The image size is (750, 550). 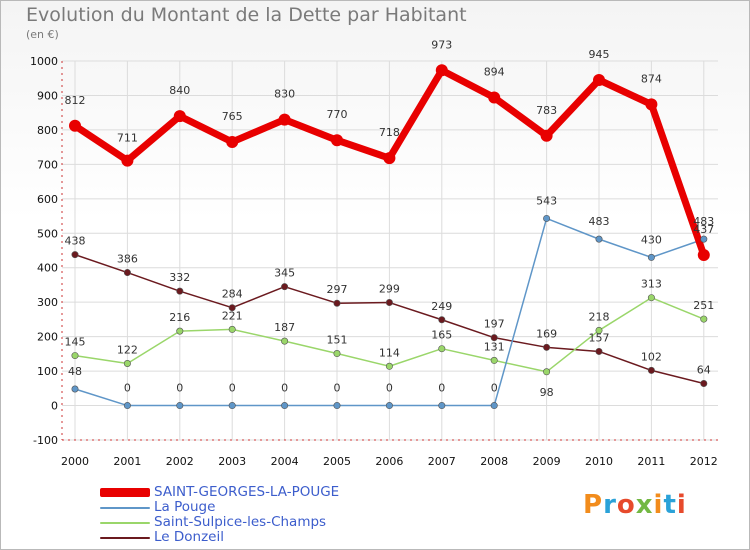 What do you see at coordinates (703, 305) in the screenshot?
I see `data-label: 251` at bounding box center [703, 305].